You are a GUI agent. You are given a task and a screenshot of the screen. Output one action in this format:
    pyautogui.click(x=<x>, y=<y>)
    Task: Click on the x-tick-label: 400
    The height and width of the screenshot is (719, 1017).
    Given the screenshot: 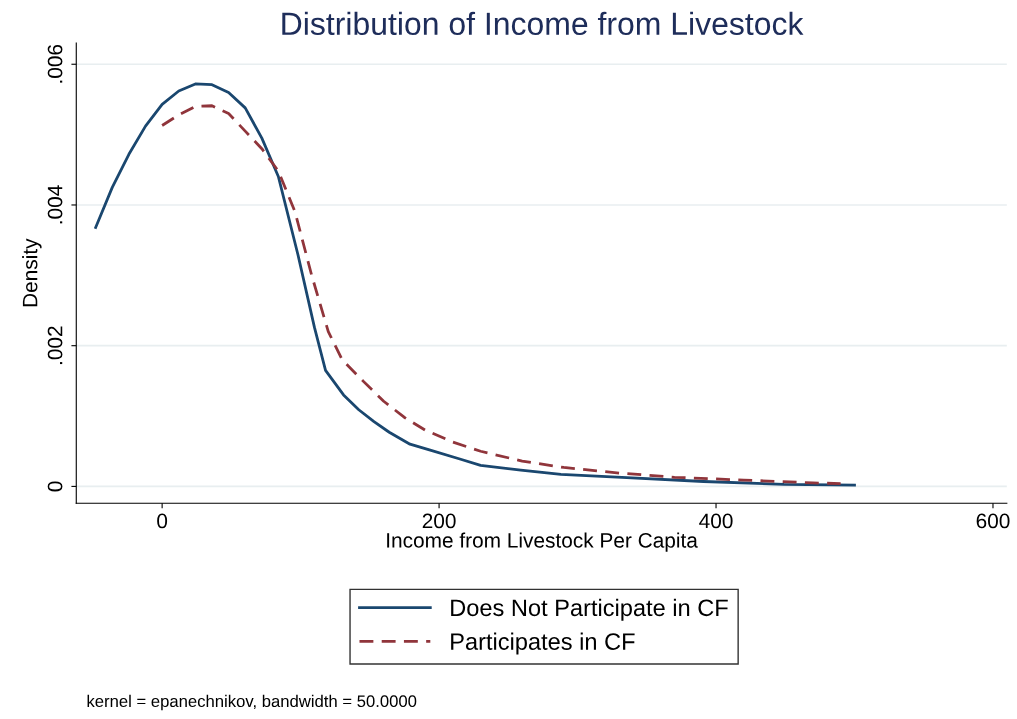 What is the action you would take?
    pyautogui.click(x=716, y=521)
    